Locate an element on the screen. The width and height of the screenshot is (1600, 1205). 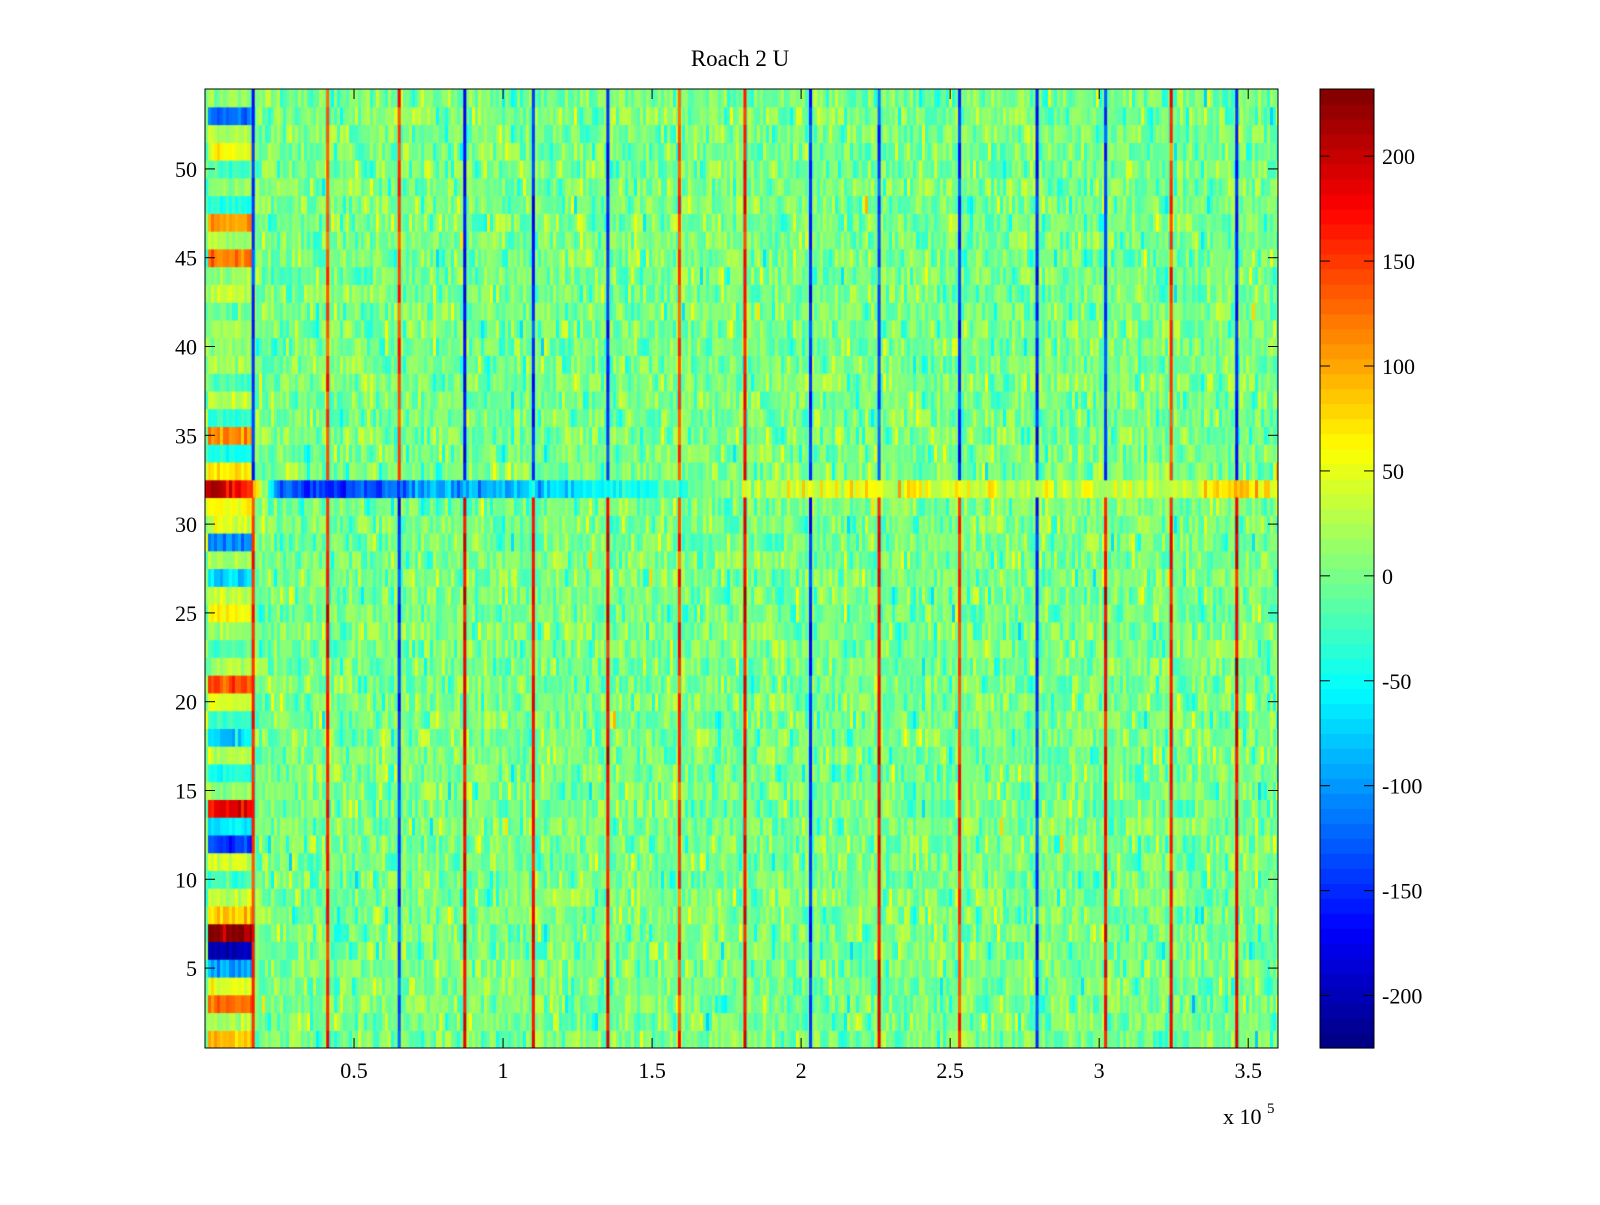
colorbar is located at coordinates (1347, 569).